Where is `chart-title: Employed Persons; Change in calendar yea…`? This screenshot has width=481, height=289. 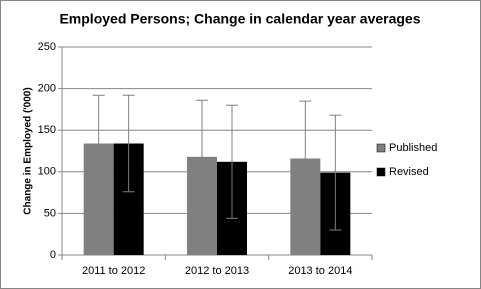
chart-title: Employed Persons; Change in calendar yea… is located at coordinates (239, 19).